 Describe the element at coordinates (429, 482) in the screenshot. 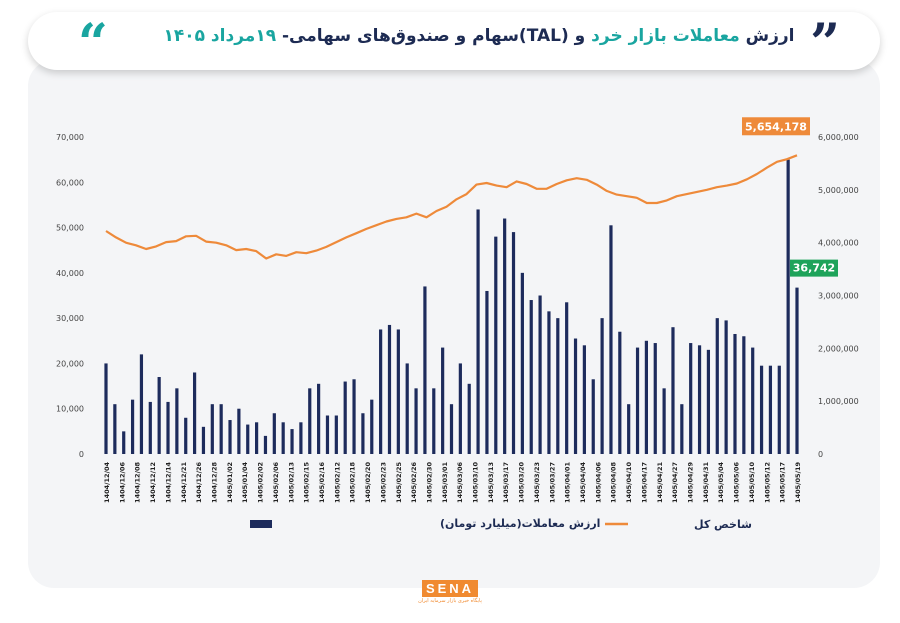

I see `x-tick-label: 1405/02/30` at that location.